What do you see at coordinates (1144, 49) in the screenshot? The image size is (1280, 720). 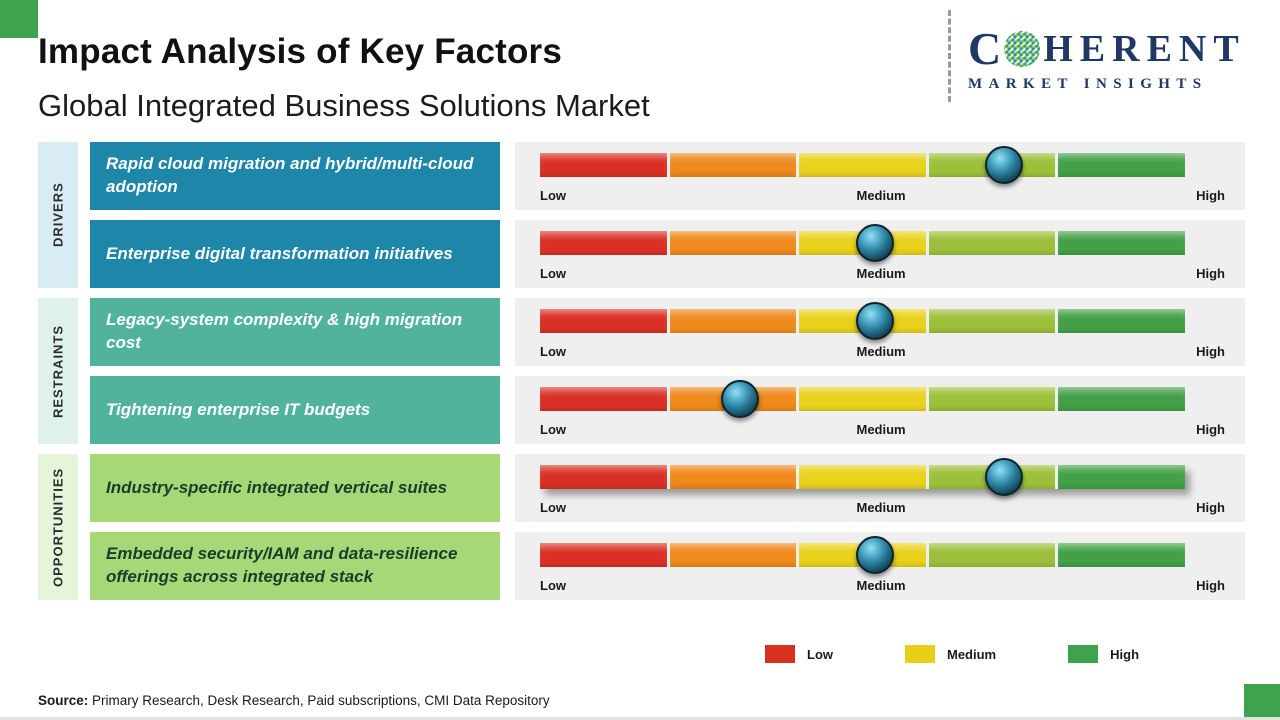 I see `brand-wordmark-rest: HERENT` at bounding box center [1144, 49].